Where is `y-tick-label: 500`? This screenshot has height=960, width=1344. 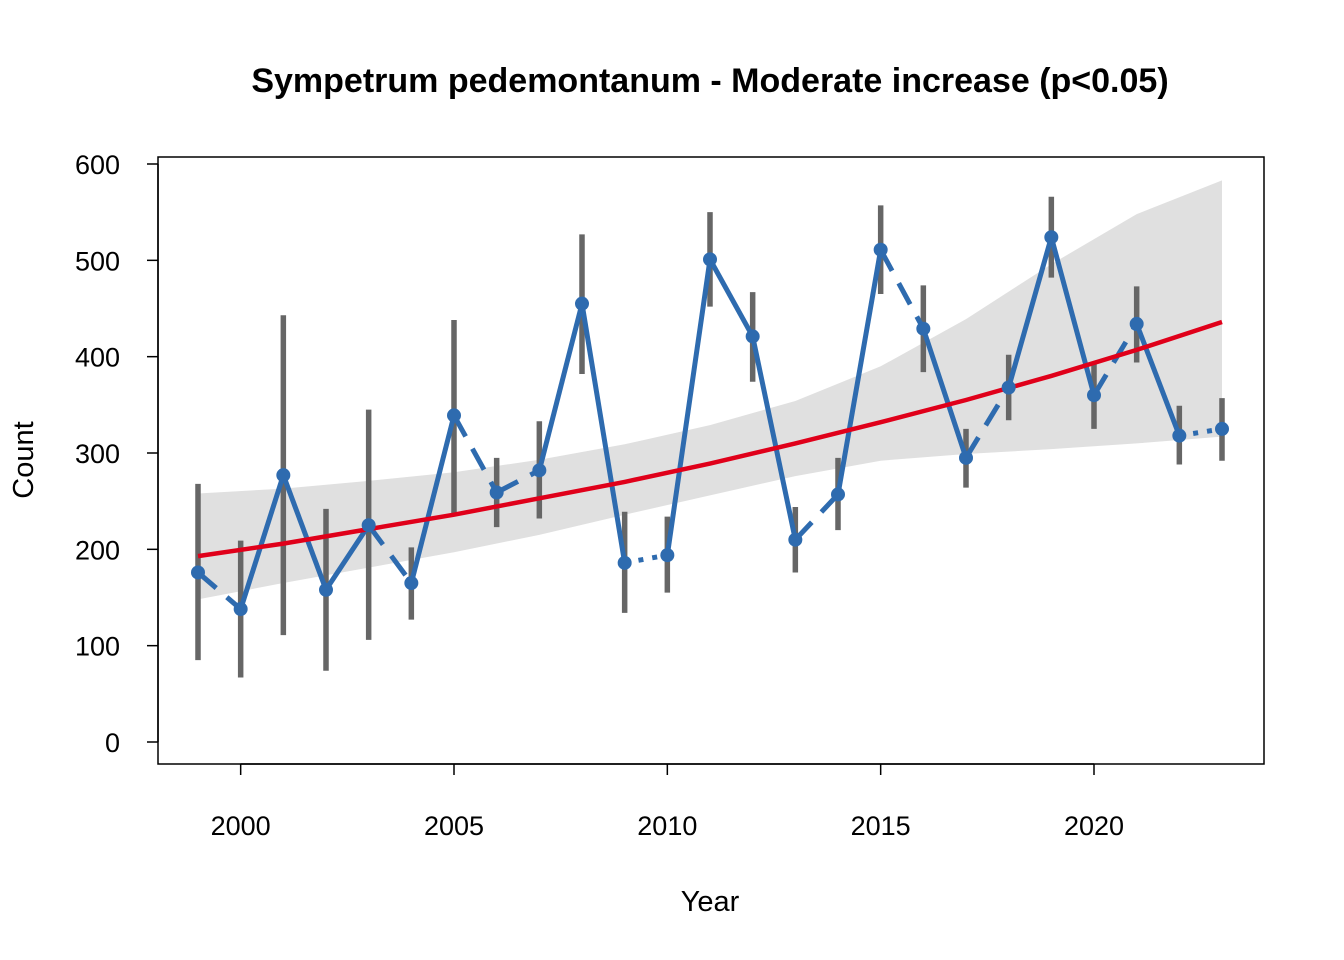
y-tick-label: 500 is located at coordinates (97, 261).